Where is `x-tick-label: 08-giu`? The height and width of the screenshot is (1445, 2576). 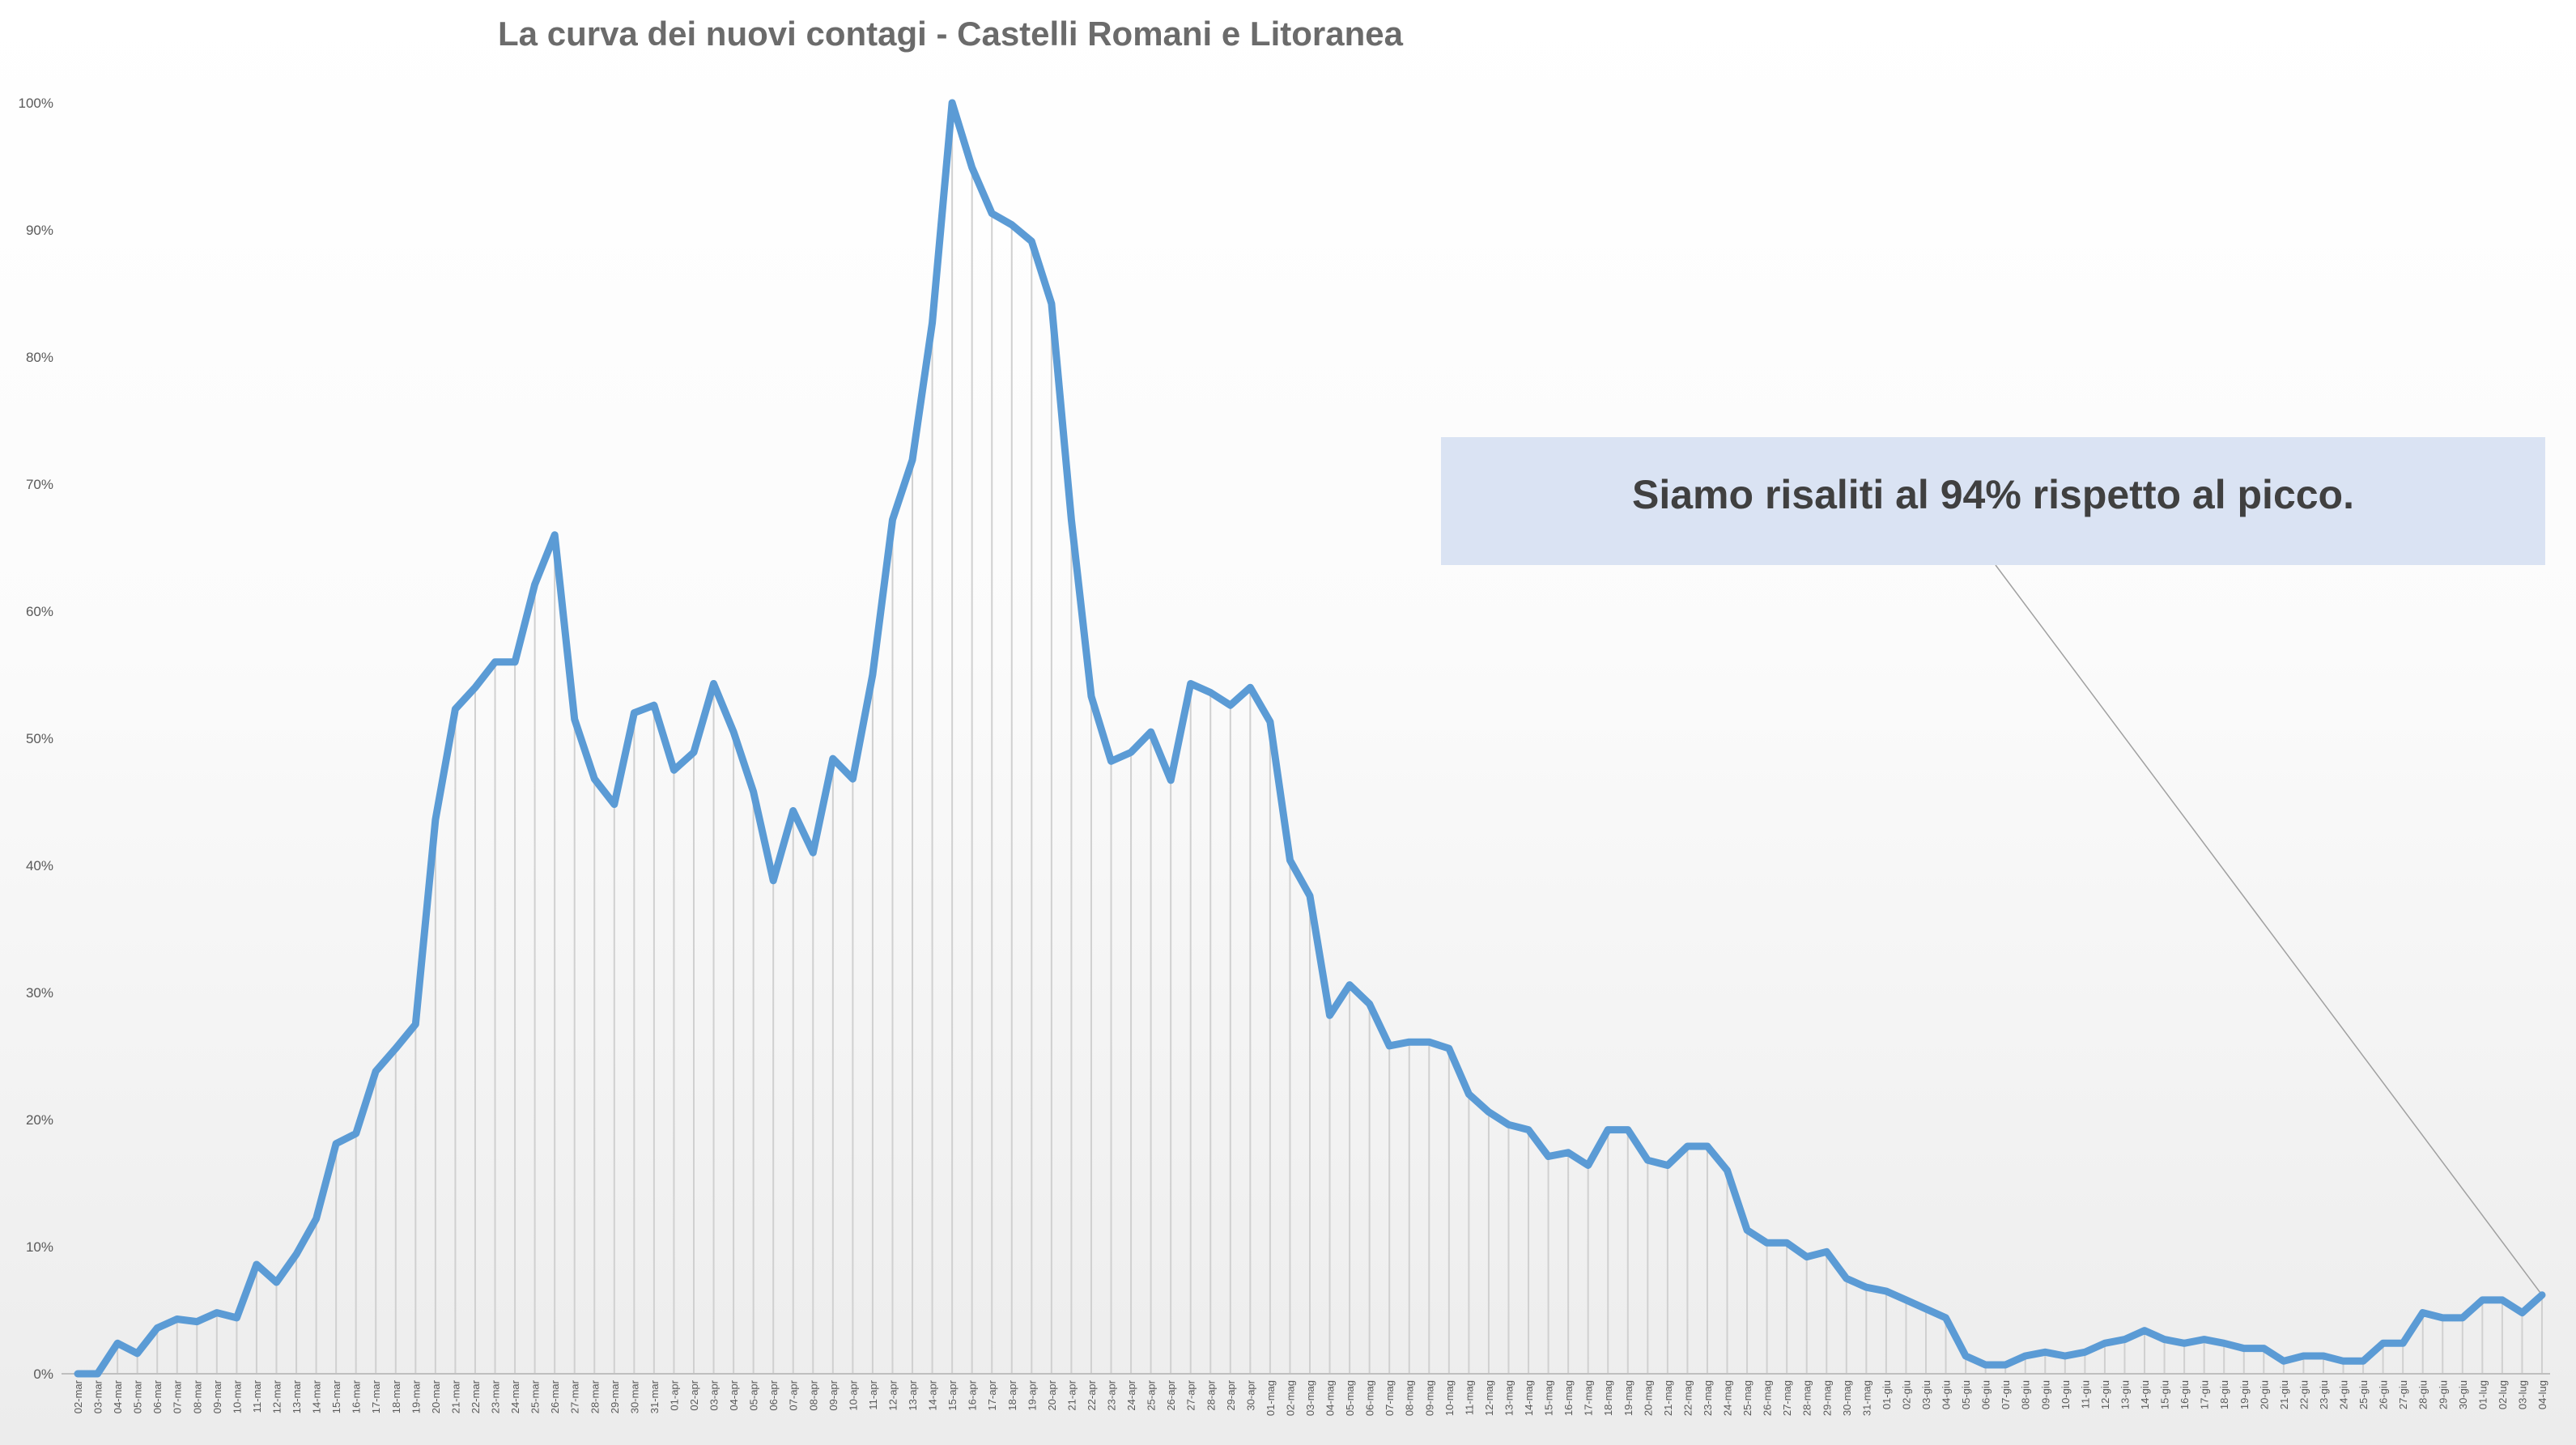
x-tick-label: 08-giu is located at coordinates (2026, 1395).